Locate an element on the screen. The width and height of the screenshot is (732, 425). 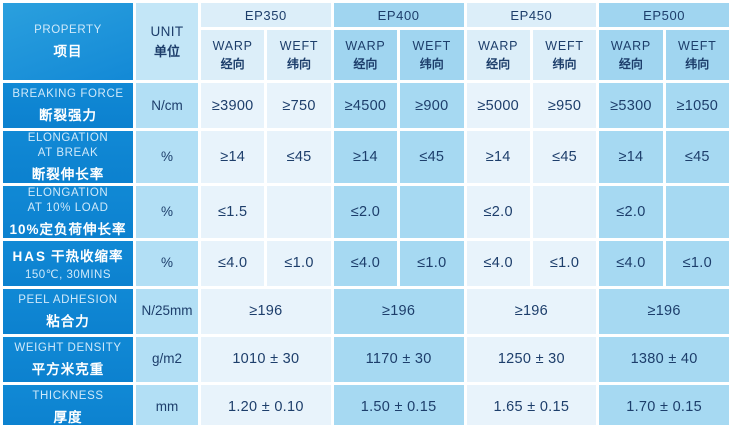
value-cell: ≥3900 is located at coordinates (233, 105).